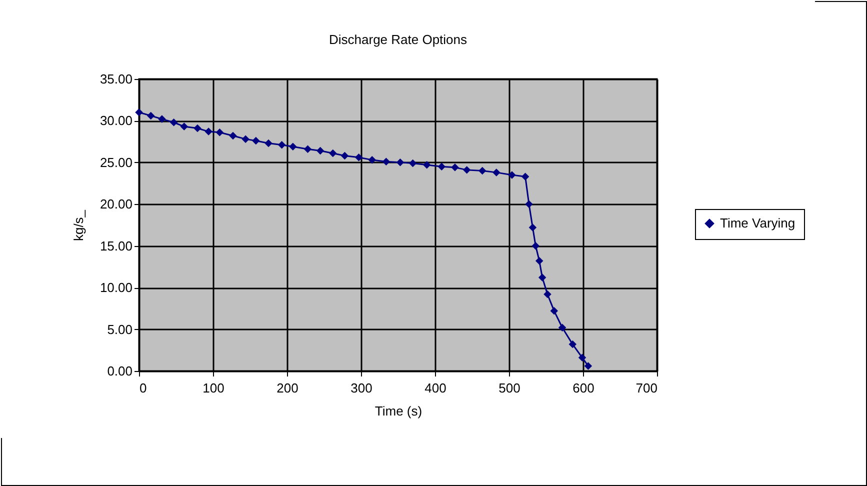  What do you see at coordinates (78, 225) in the screenshot?
I see `y-axis-title: kg/s_` at bounding box center [78, 225].